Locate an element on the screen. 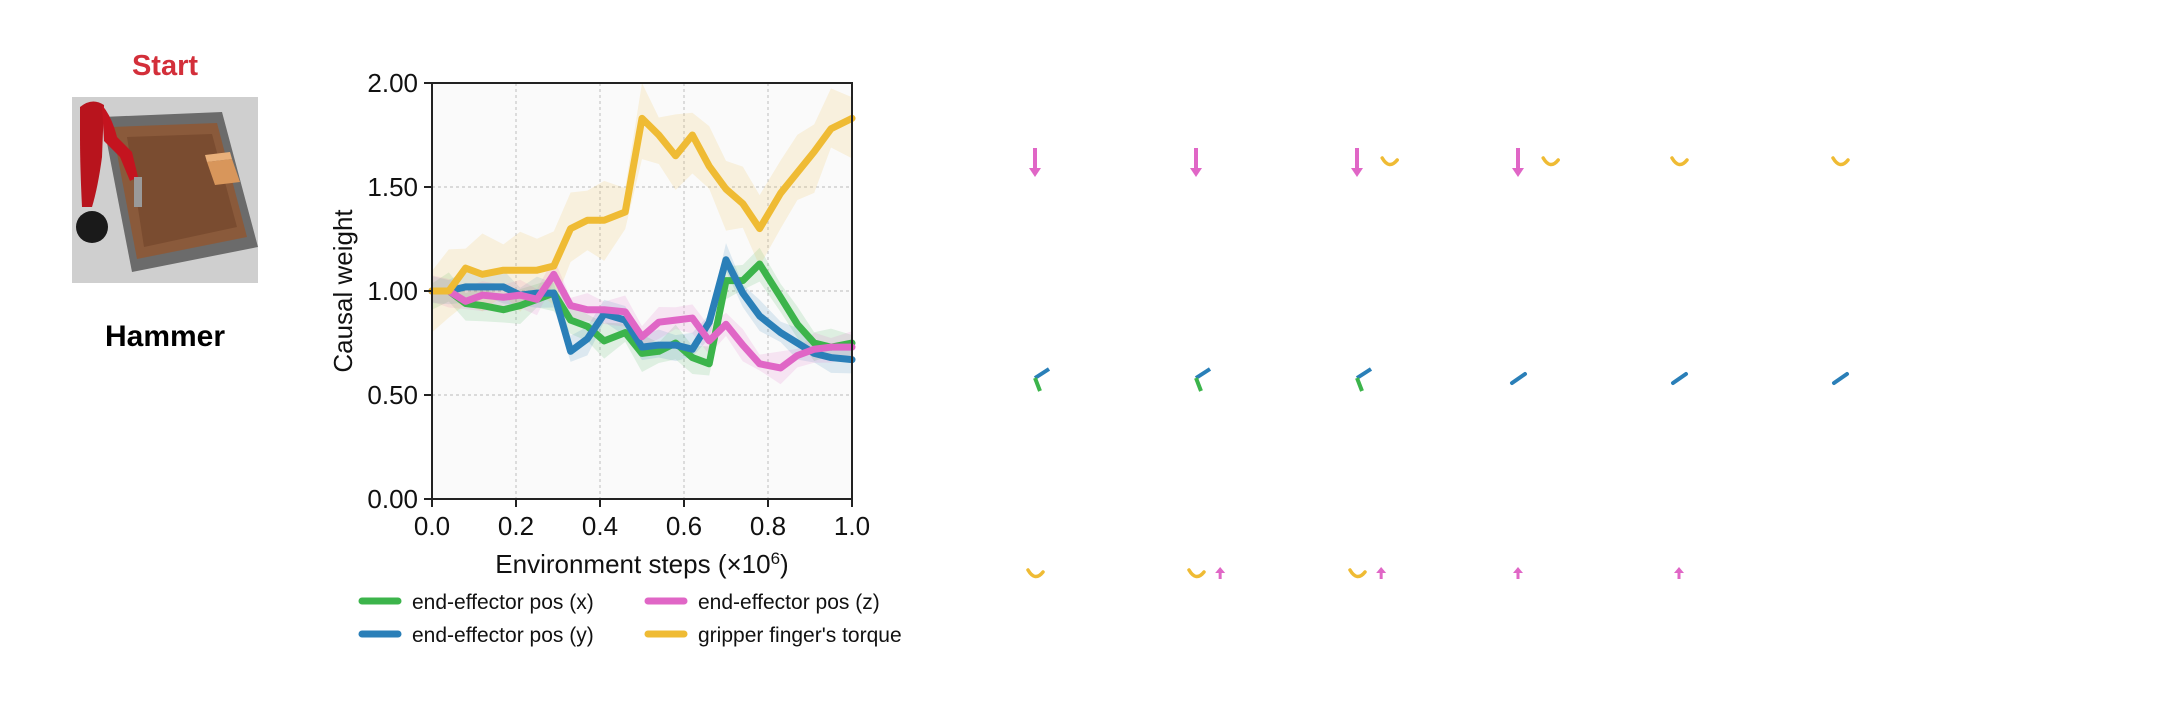  status-label: Start is located at coordinates (165, 66).